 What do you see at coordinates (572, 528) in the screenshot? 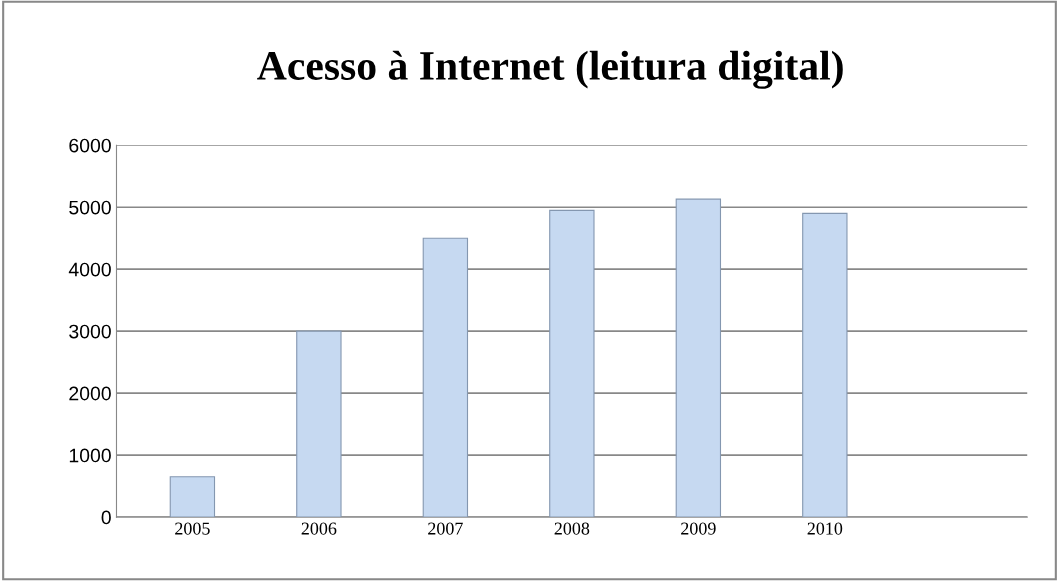
I see `x-tick-label: 2008` at bounding box center [572, 528].